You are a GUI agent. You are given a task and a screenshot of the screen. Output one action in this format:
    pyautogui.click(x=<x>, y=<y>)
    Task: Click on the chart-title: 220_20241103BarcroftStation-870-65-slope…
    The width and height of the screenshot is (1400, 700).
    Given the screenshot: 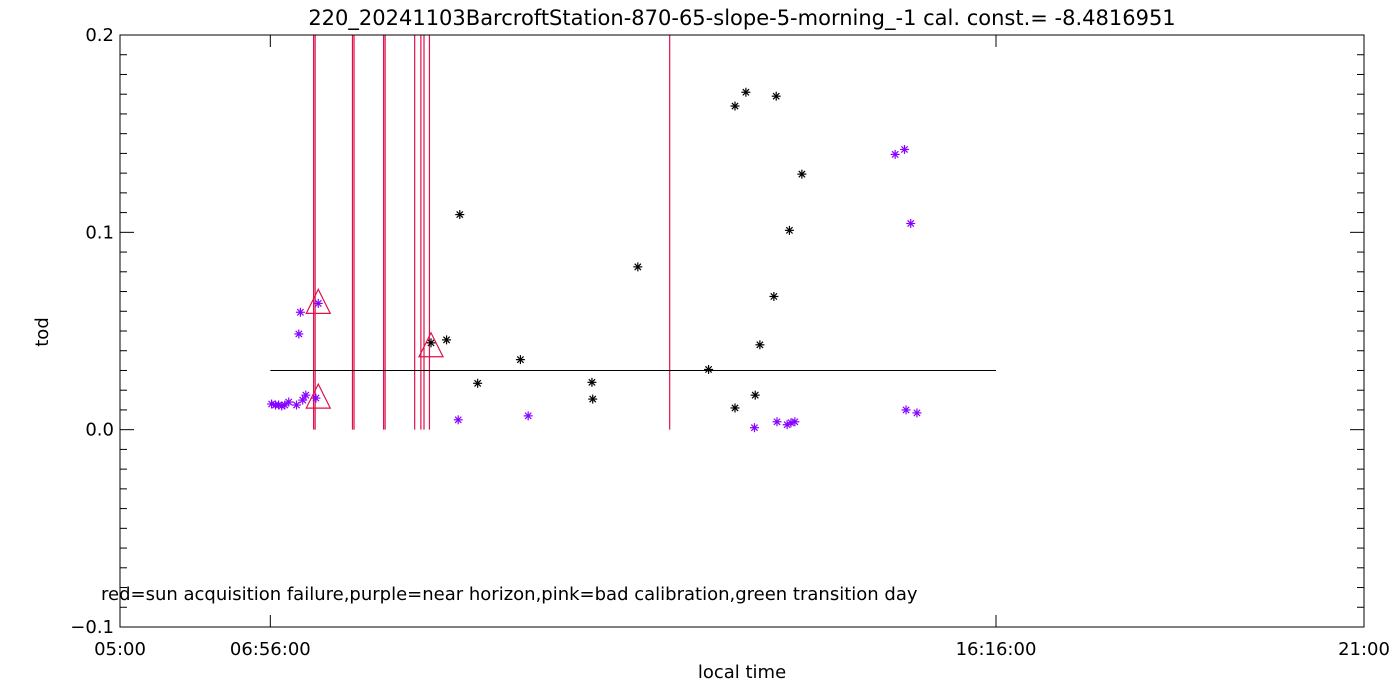 What is the action you would take?
    pyautogui.click(x=741, y=18)
    